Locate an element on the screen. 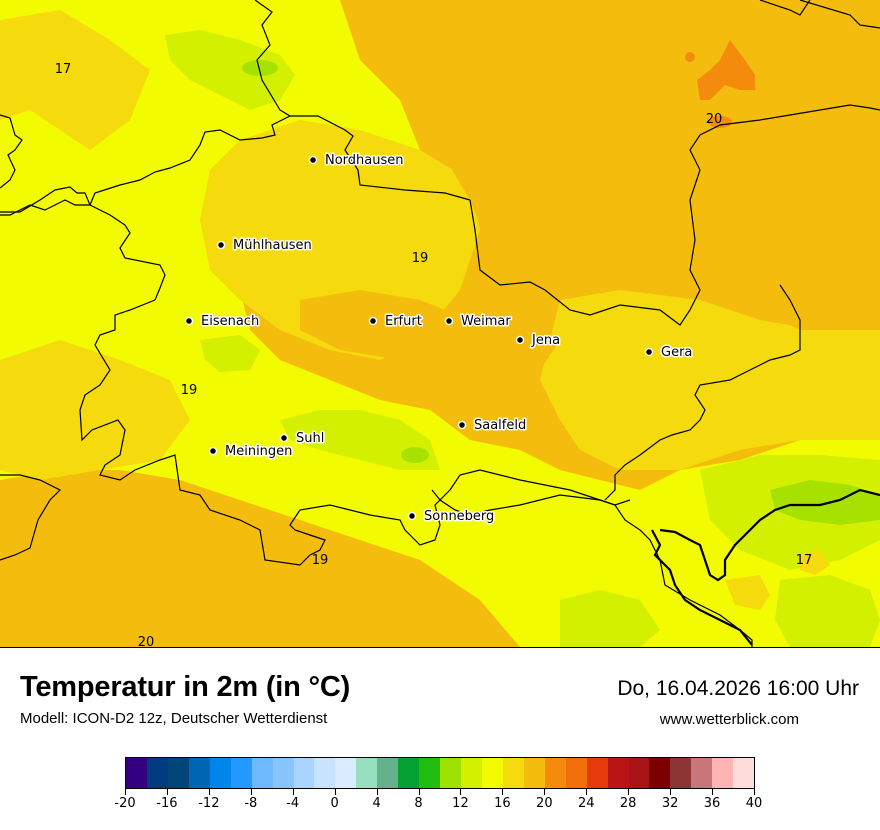 This screenshot has width=880, height=830. state-border-far-west is located at coordinates (11, 151).